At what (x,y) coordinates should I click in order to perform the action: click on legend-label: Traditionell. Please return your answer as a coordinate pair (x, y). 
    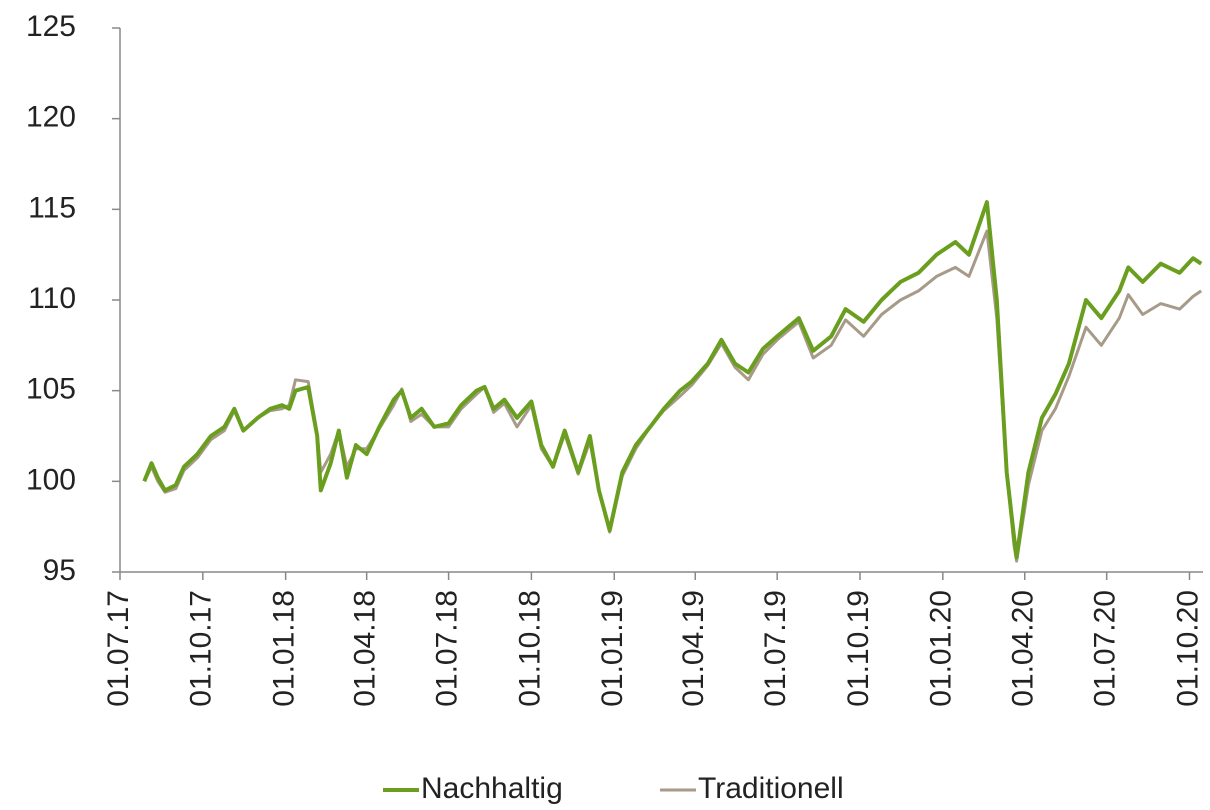
    Looking at the image, I should click on (771, 788).